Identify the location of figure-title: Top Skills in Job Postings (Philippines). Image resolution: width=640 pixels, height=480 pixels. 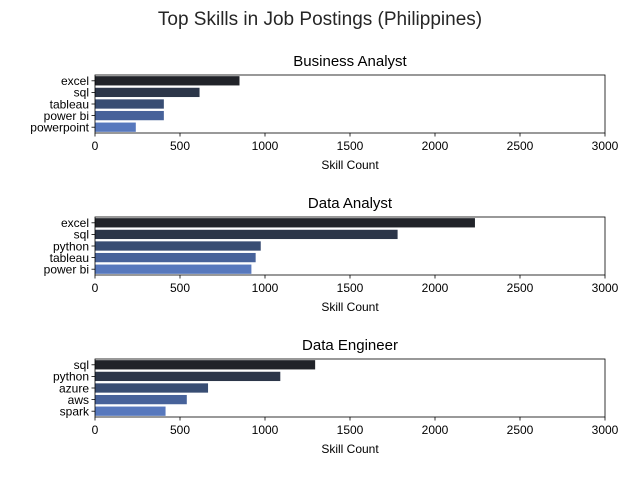
(320, 19).